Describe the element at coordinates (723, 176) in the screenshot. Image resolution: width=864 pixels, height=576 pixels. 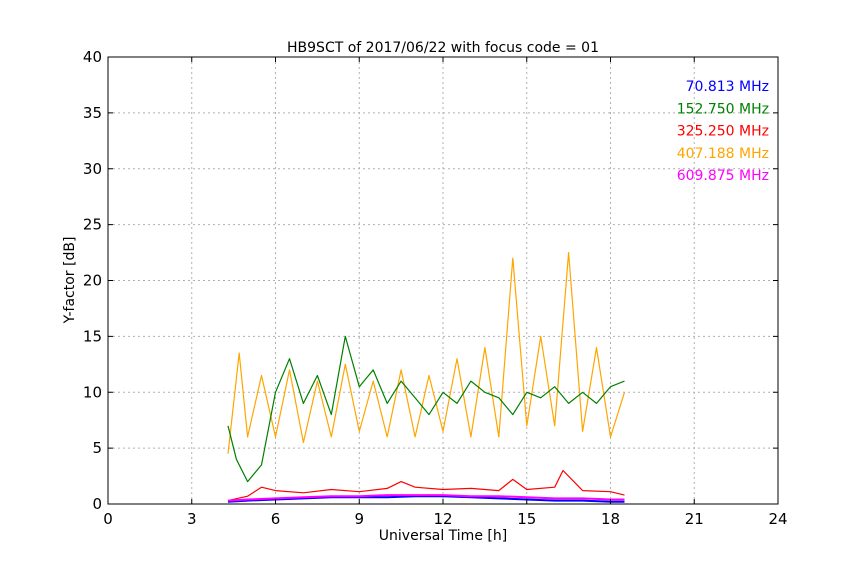
I see `legend-entry-4: 609.875 MHz` at that location.